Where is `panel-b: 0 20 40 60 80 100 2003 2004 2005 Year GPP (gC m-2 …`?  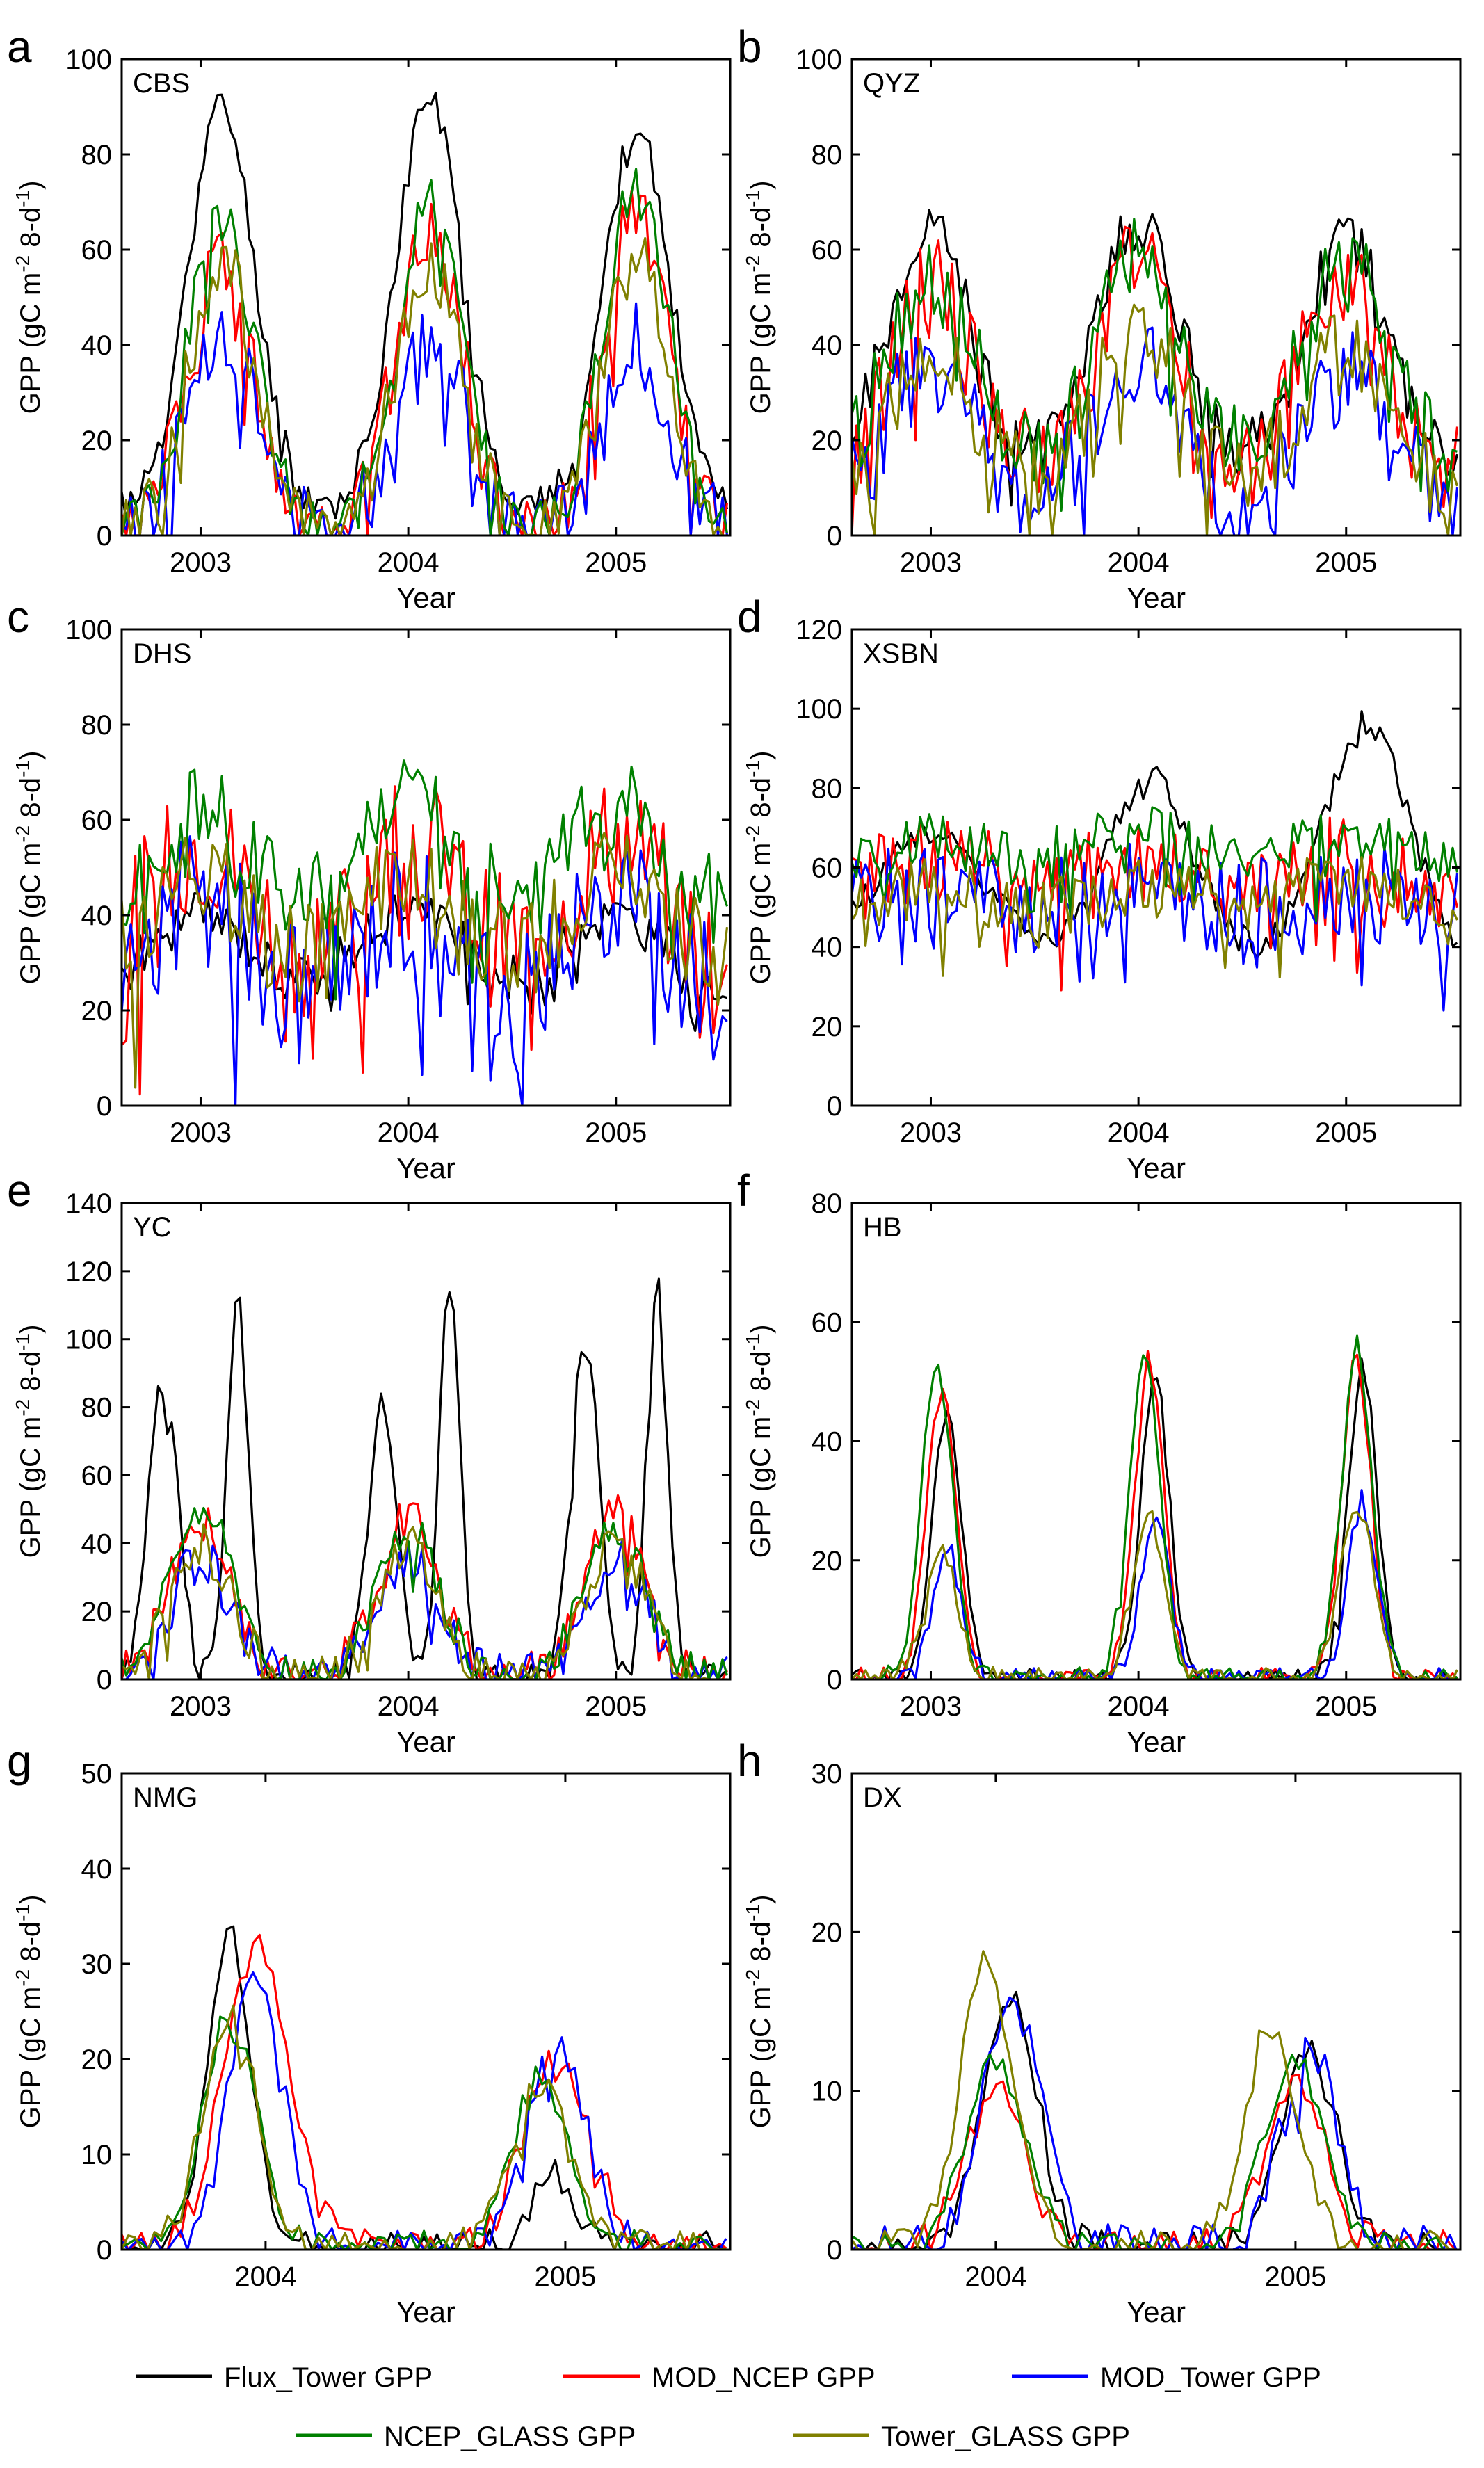
panel-b: 0 20 40 60 80 100 2003 2004 2005 Year GPP (gC m-2 … is located at coordinates (1099, 318).